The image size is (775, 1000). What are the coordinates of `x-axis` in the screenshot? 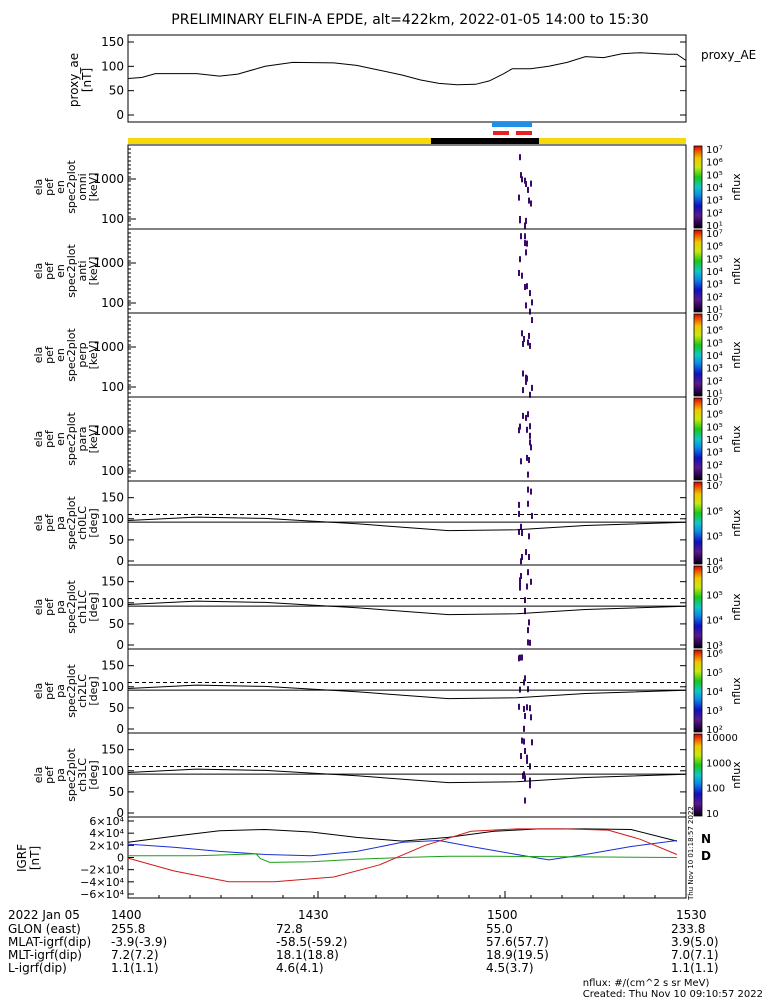 It's located at (407, 894).